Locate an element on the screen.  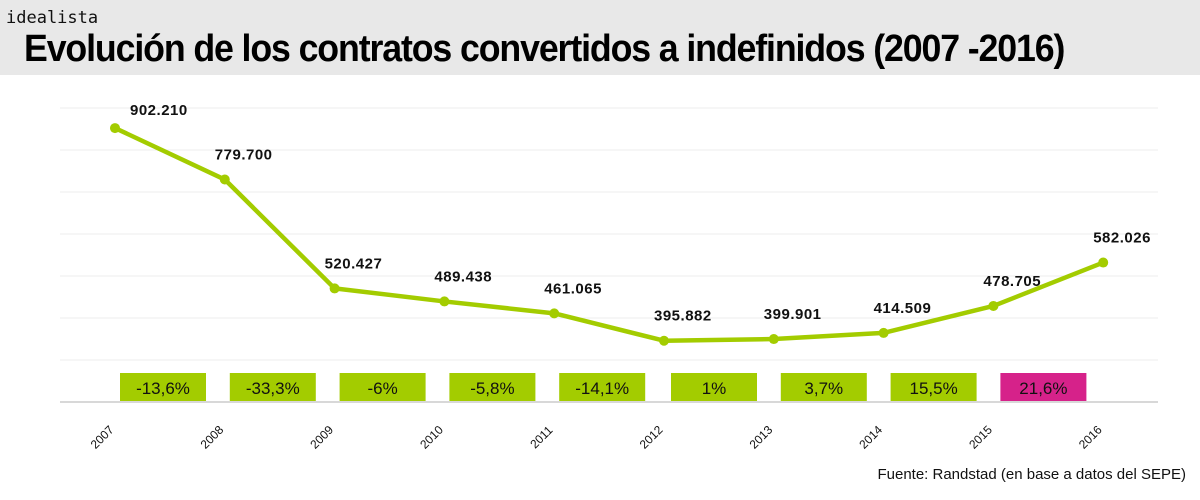
x-tick-label: 2008 is located at coordinates (212, 437).